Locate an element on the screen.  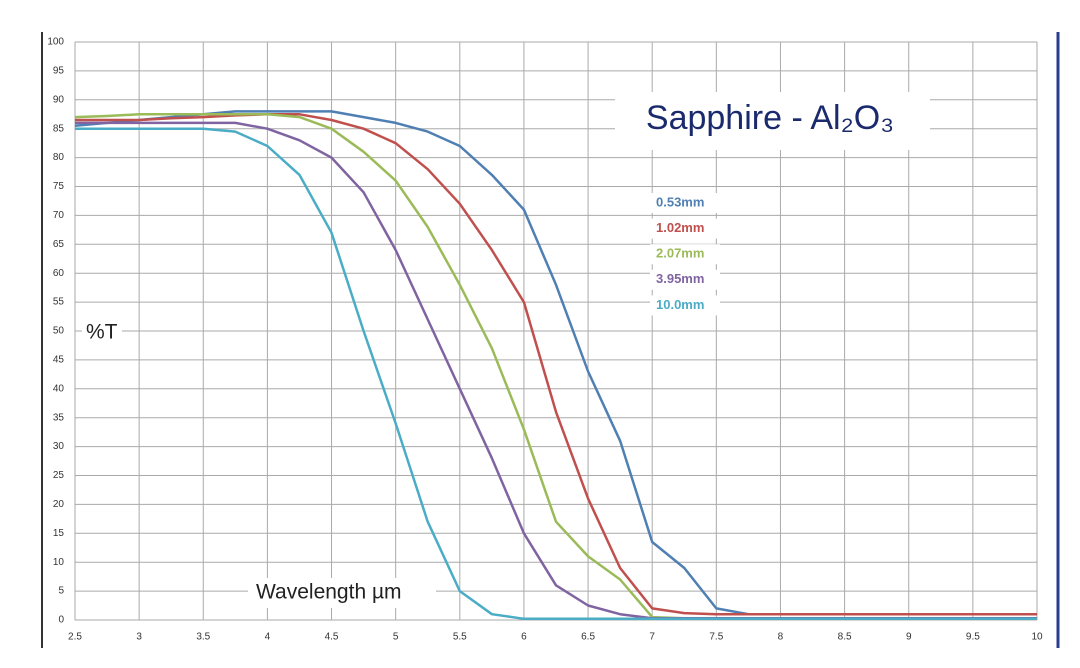
x-tick-label: 6 is located at coordinates (524, 637).